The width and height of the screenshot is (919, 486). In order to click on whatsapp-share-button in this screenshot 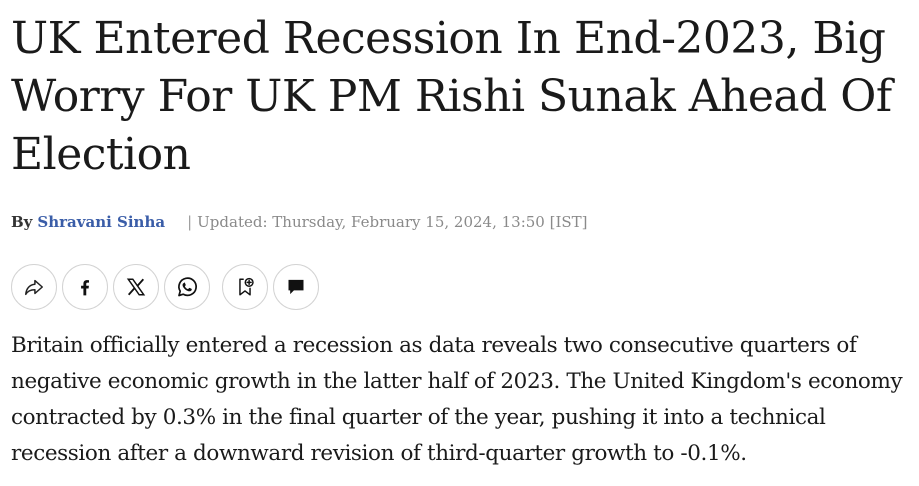, I will do `click(187, 287)`.